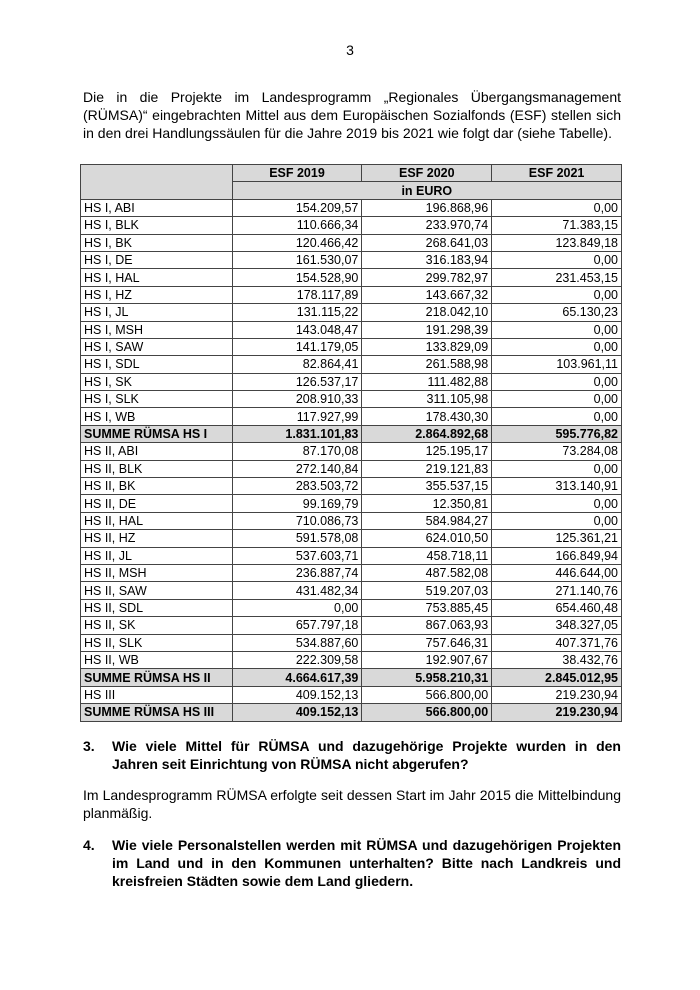 This screenshot has width=700, height=990. I want to click on cell-esf-2019: 126.537,17, so click(297, 382).